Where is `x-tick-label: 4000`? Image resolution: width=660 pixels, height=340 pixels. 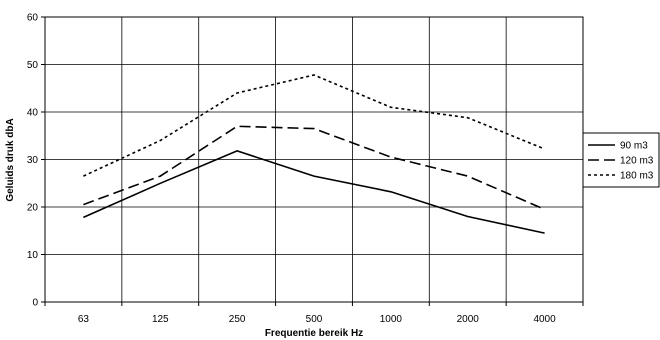
x-tick-label: 4000 is located at coordinates (544, 319).